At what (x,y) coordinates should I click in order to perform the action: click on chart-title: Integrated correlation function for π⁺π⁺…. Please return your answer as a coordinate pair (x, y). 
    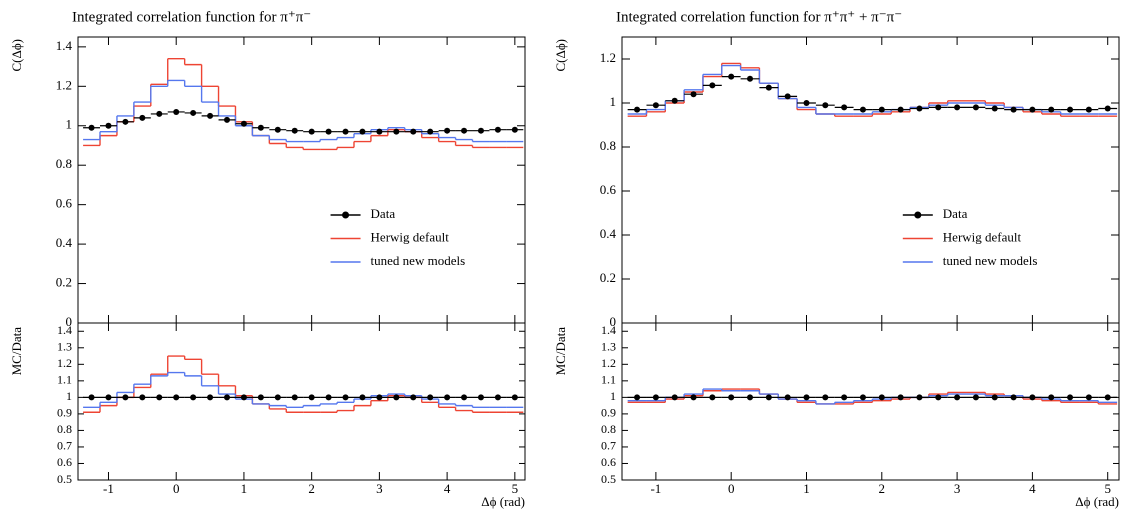
    Looking at the image, I should click on (759, 17).